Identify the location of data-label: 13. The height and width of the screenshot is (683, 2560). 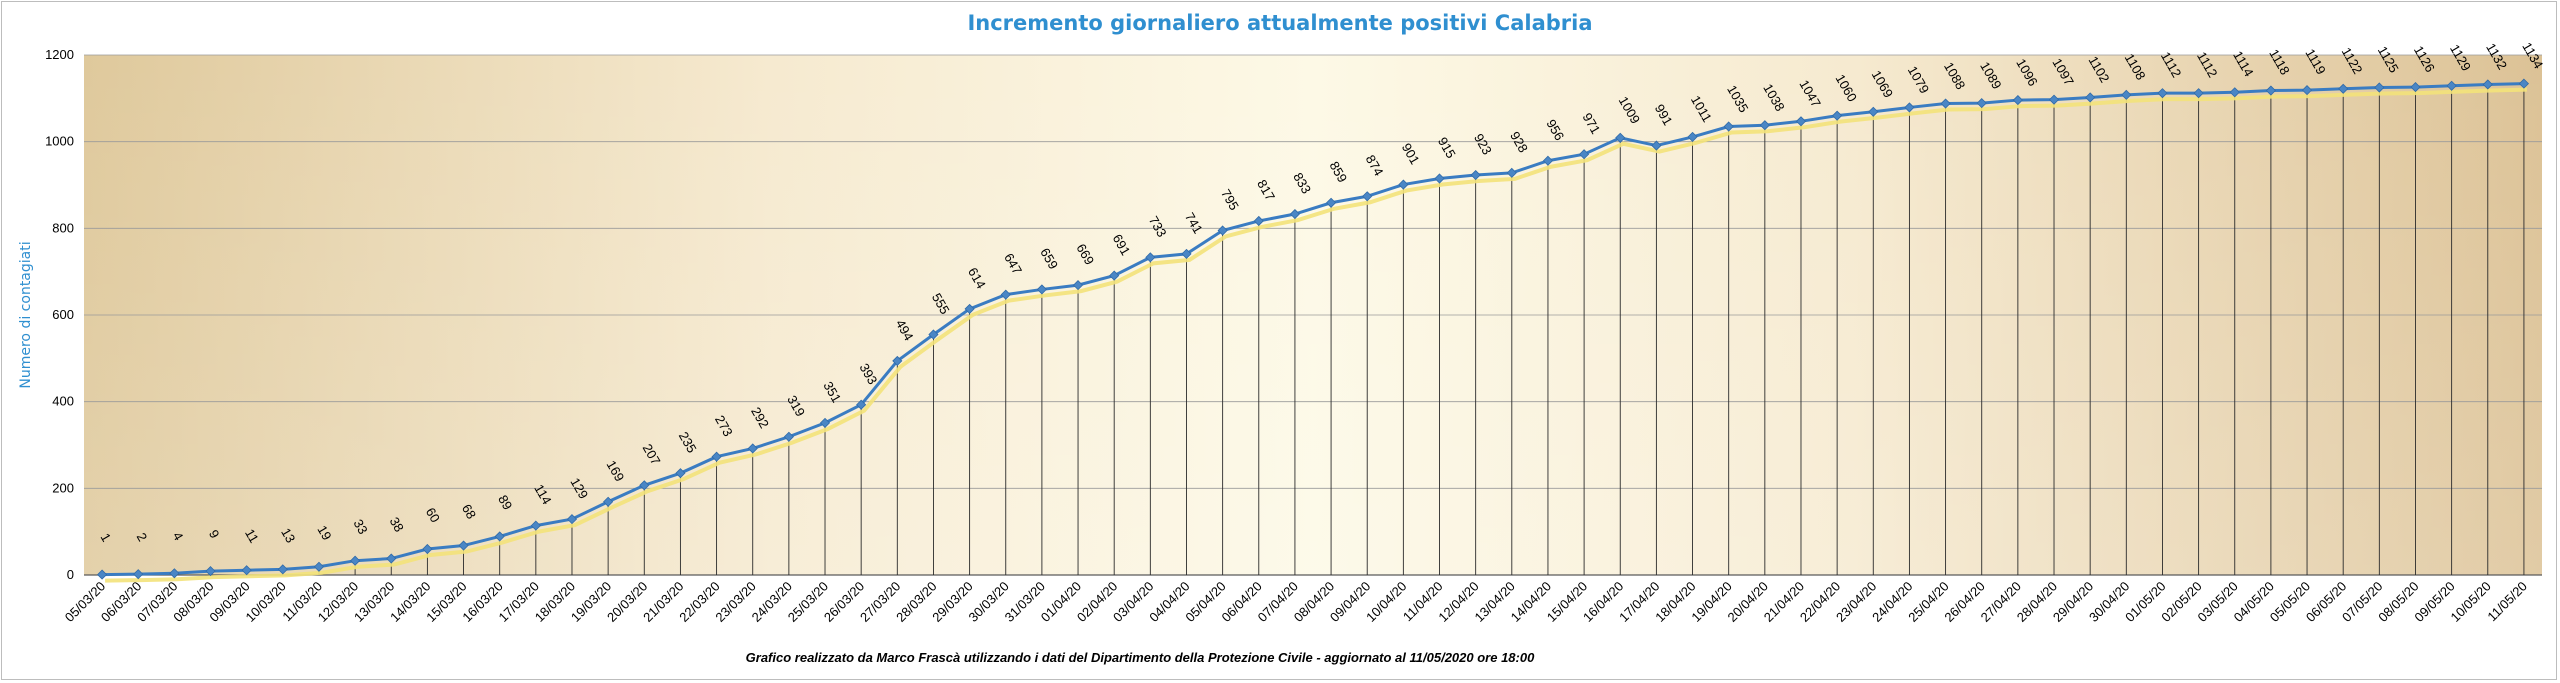
(288, 535).